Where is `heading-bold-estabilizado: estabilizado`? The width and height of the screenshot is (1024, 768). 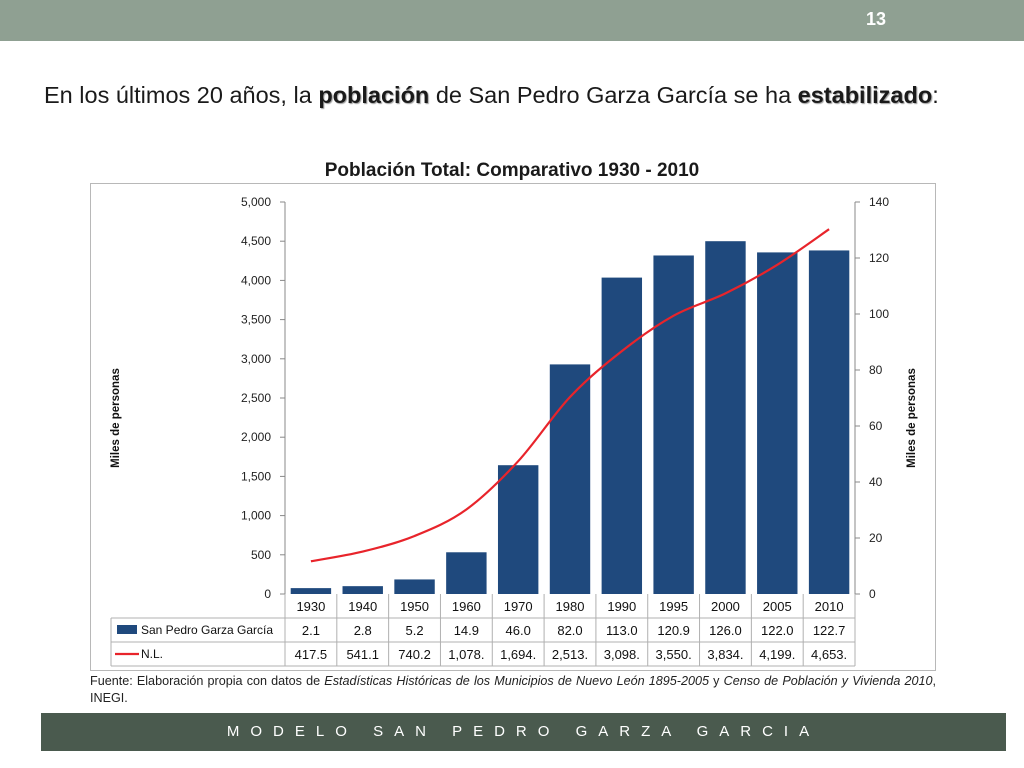
heading-bold-estabilizado: estabilizado is located at coordinates (865, 95).